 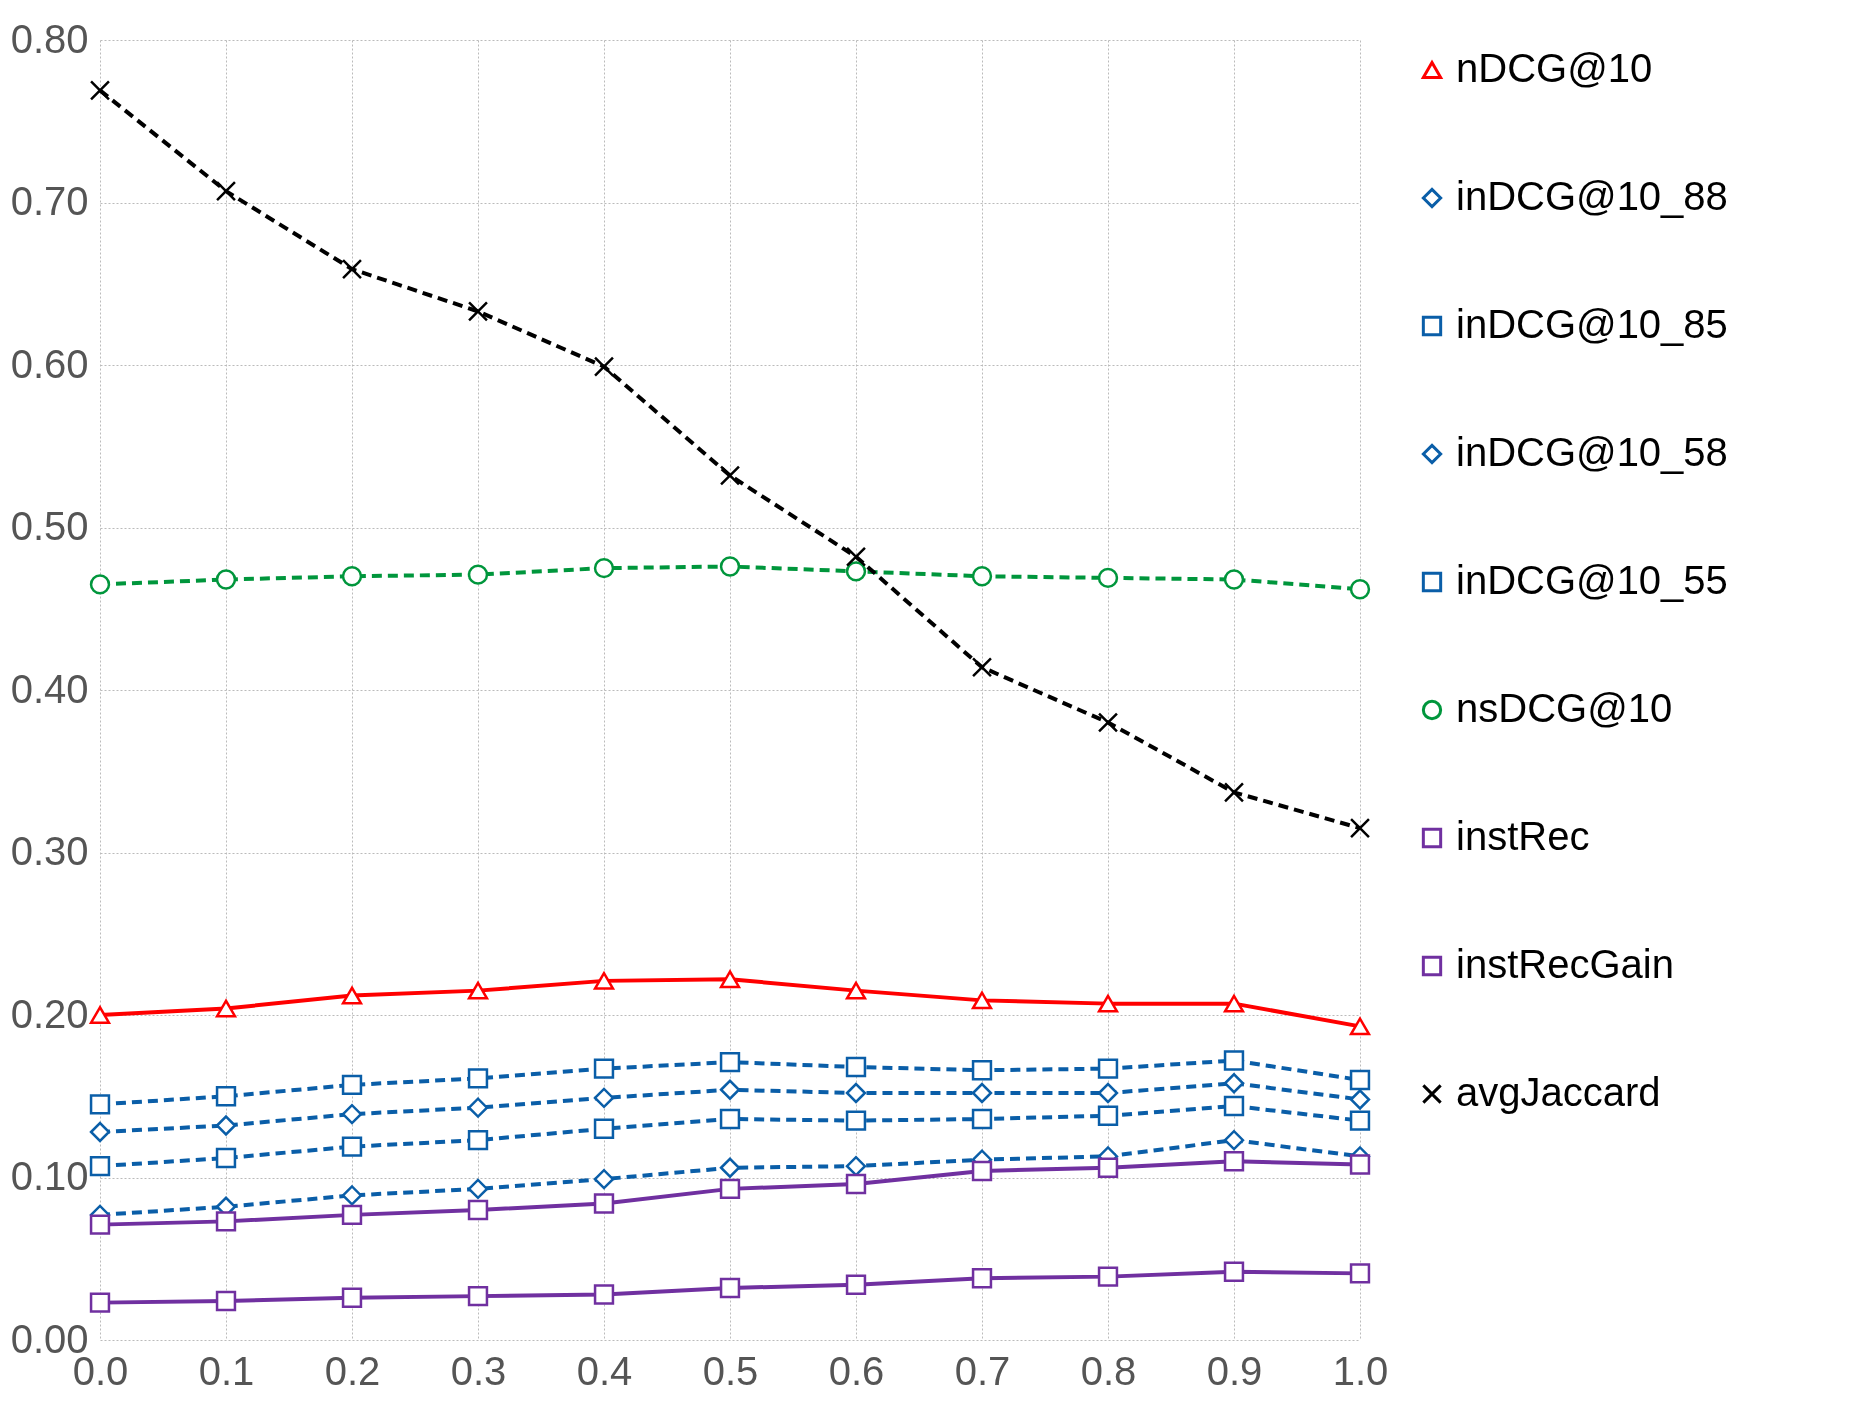 I want to click on legend-label: avgJaccard, so click(x=1558, y=1092).